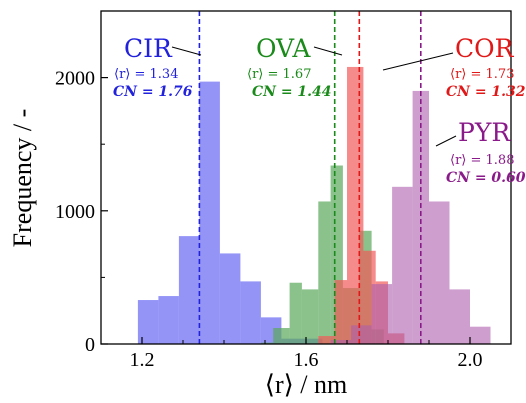 The width and height of the screenshot is (526, 403). Describe the element at coordinates (153, 92) in the screenshot. I see `cir-cn-text: CN = 1.76` at that location.